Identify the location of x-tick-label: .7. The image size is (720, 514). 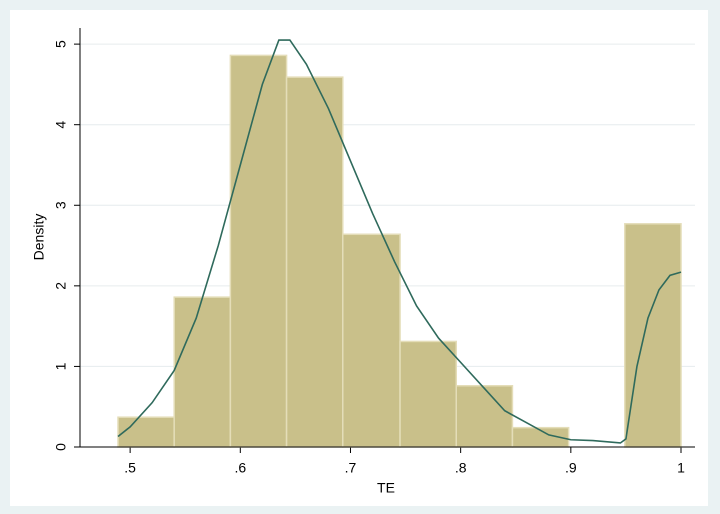
(351, 468).